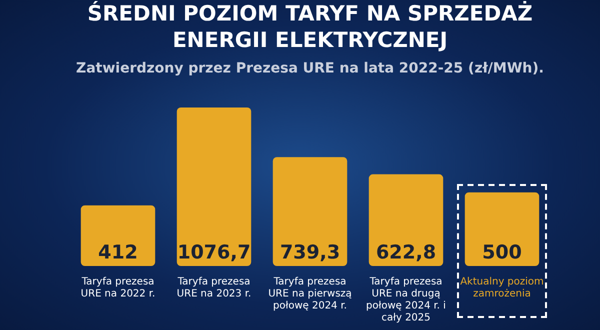 This screenshot has width=600, height=330. I want to click on x-tick-label: Taryfa prezesa URE na 2022 r., so click(118, 288).